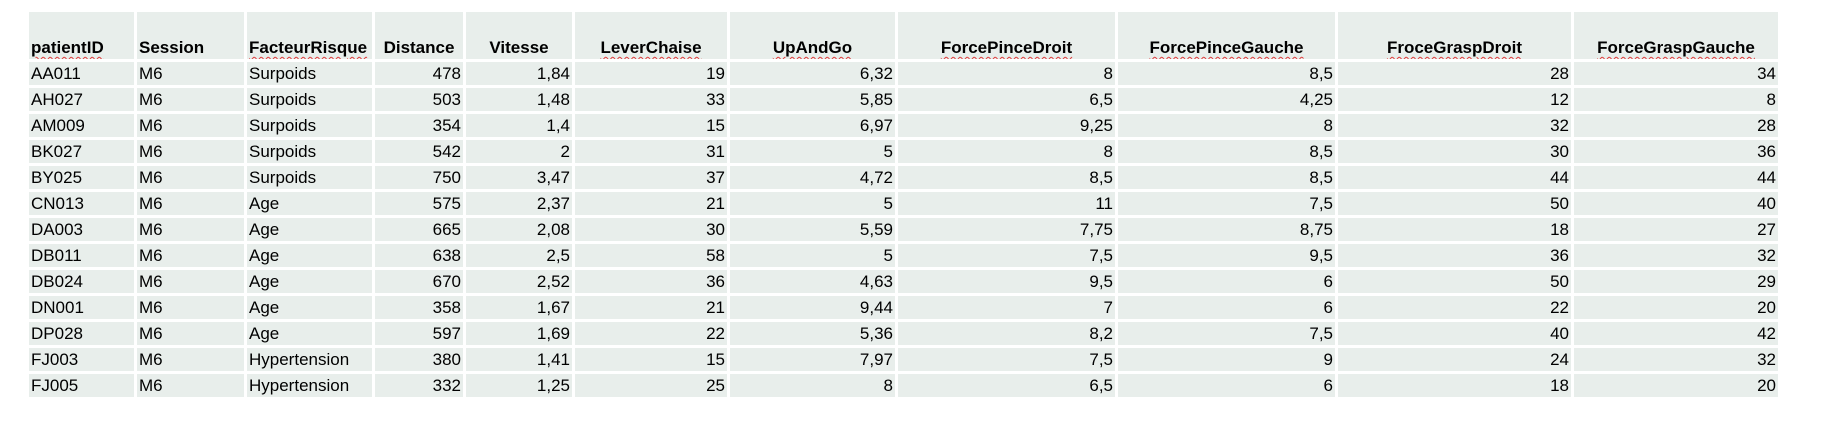 Image resolution: width=1843 pixels, height=423 pixels. I want to click on header-patientid-cell: patientID, so click(83, 37).